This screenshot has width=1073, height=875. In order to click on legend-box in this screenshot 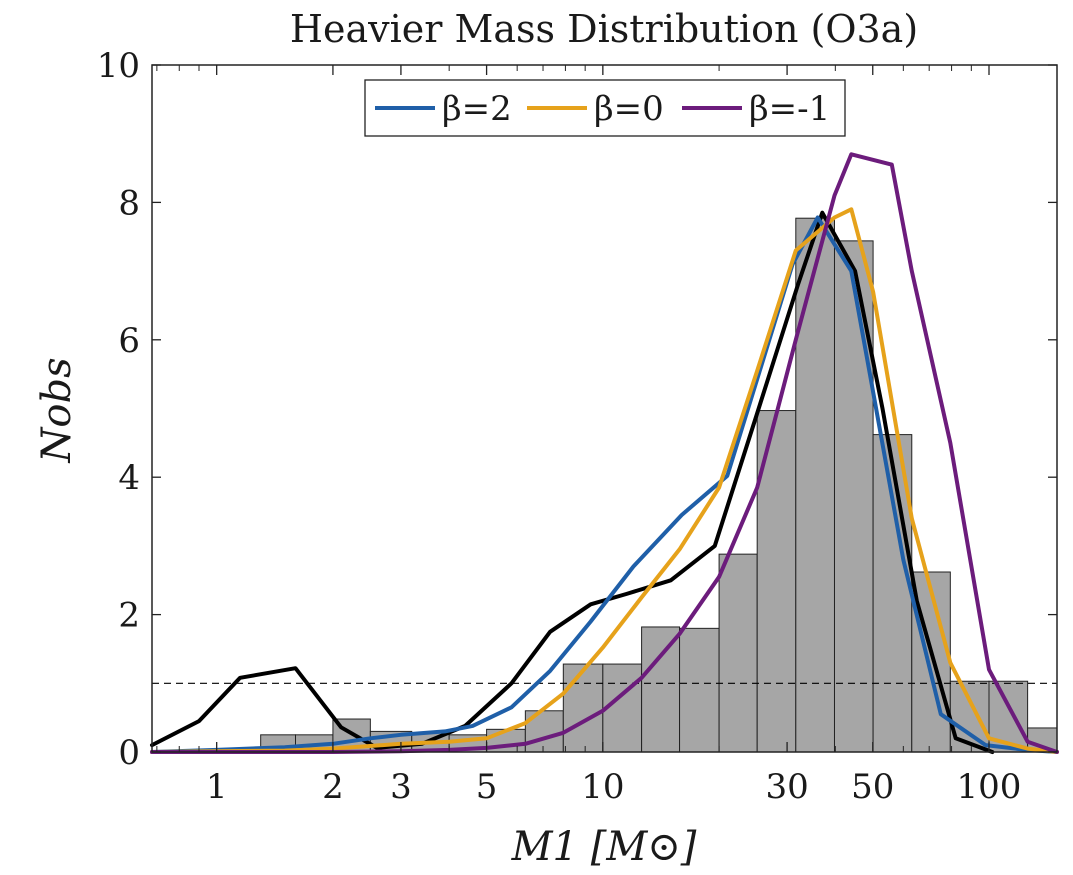, I will do `click(605, 108)`.